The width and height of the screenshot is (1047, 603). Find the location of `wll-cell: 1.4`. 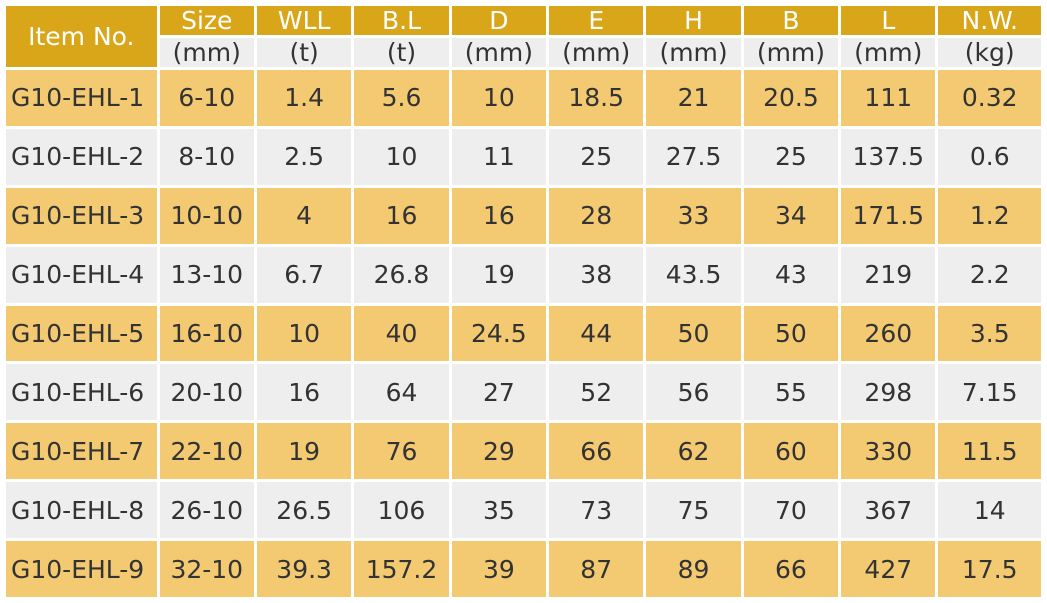

wll-cell: 1.4 is located at coordinates (304, 98).